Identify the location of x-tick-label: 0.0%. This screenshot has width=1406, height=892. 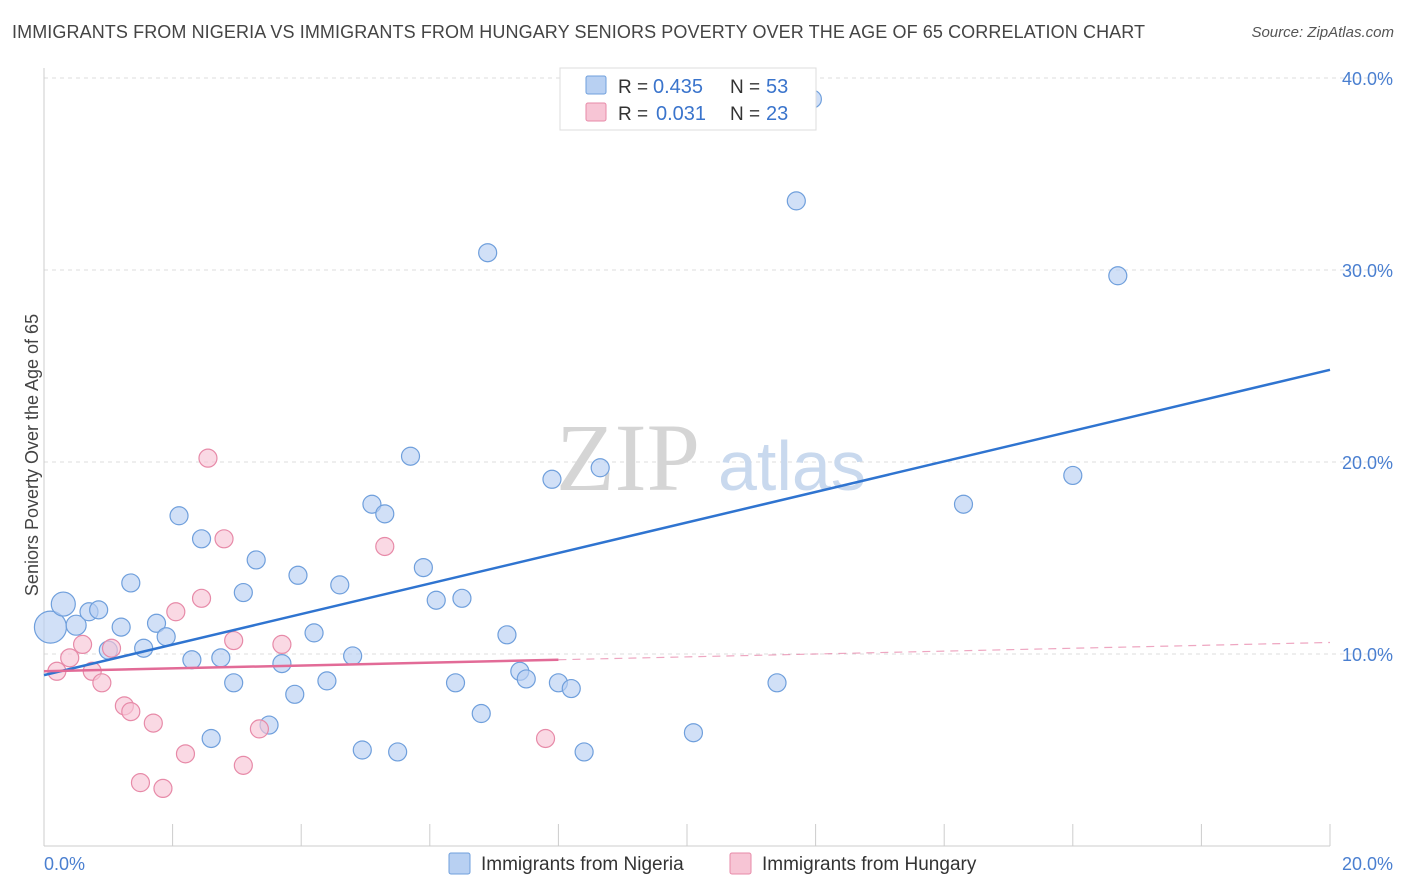
(64, 864).